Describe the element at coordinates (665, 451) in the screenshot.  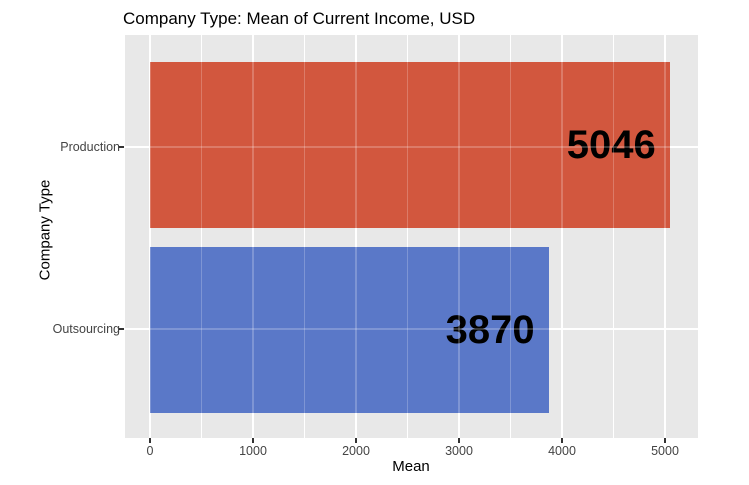
I see `x-tick-label: 5000` at that location.